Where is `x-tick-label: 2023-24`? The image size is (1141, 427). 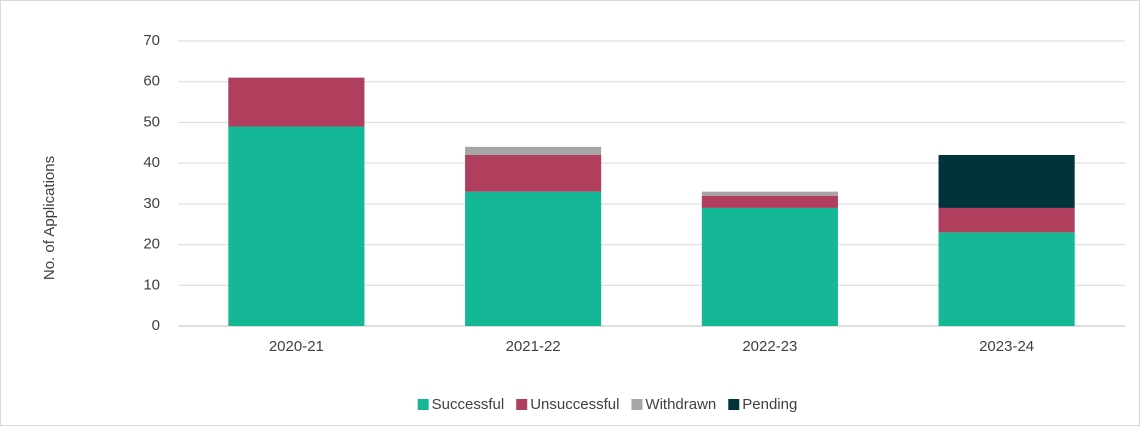
x-tick-label: 2023-24 is located at coordinates (1006, 346).